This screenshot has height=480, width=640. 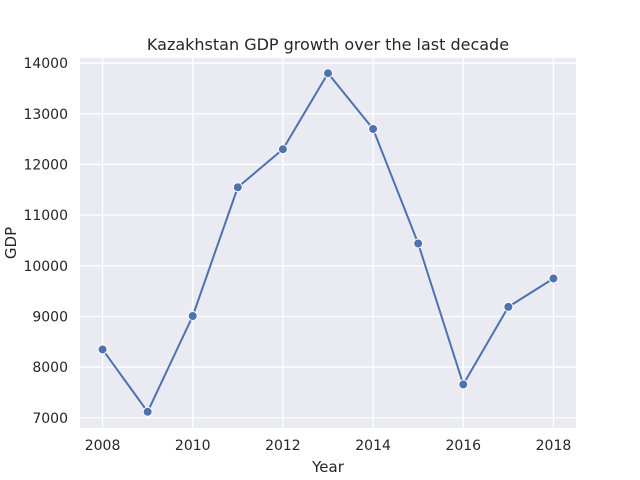 I want to click on y-tick-label: 13000, so click(x=45, y=115).